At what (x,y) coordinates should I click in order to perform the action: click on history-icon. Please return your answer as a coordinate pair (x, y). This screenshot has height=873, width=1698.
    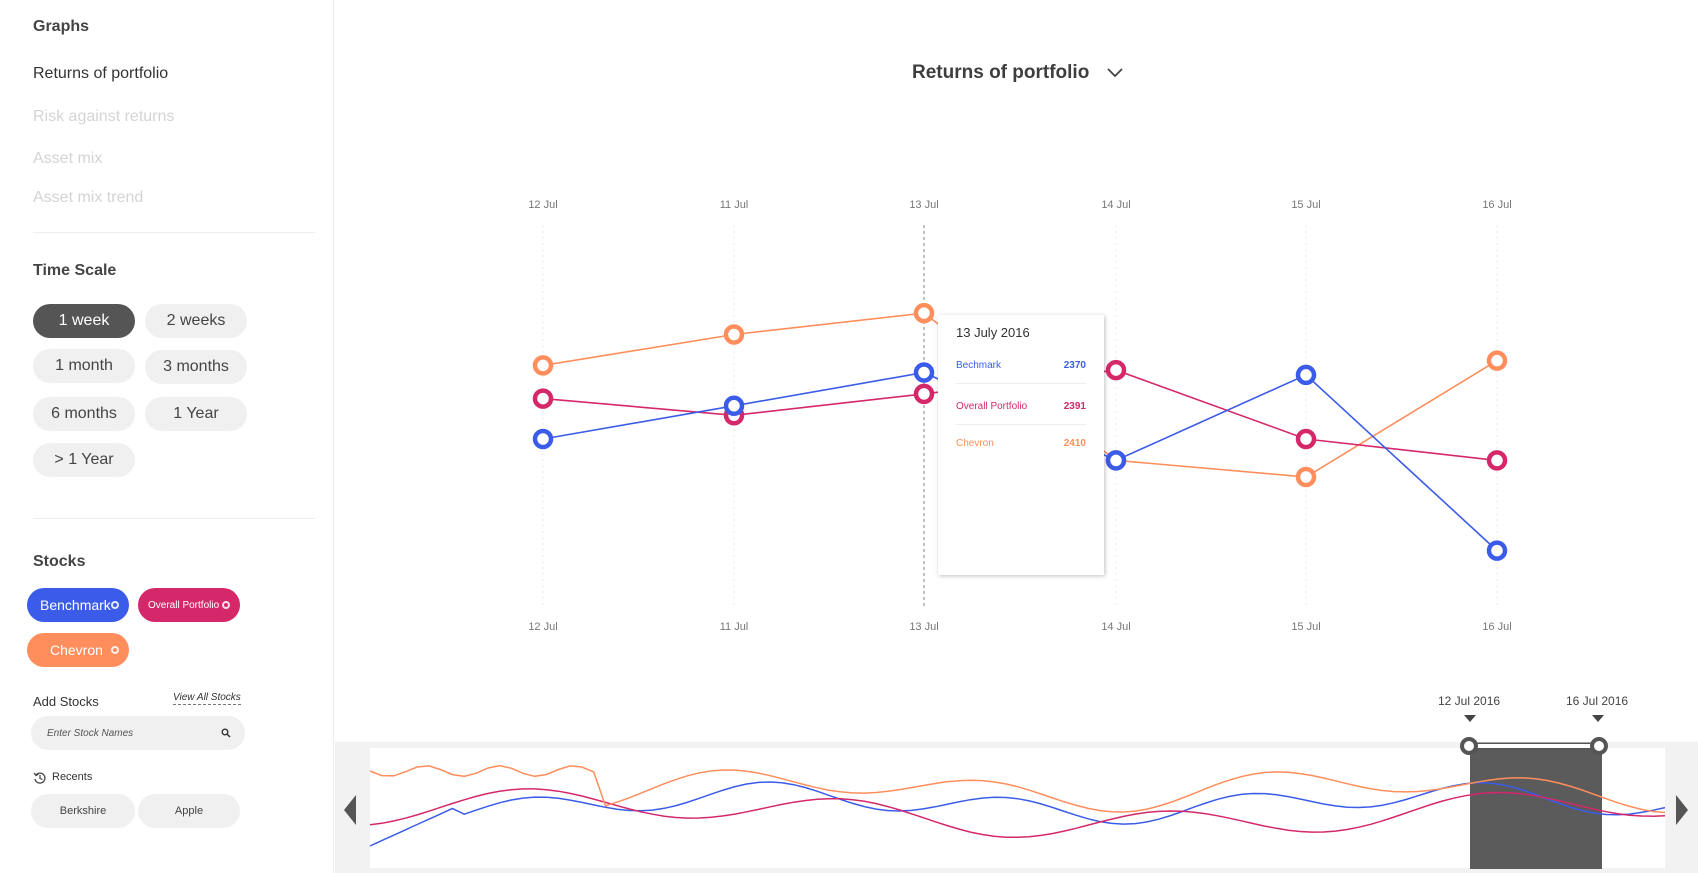
    Looking at the image, I should click on (39, 778).